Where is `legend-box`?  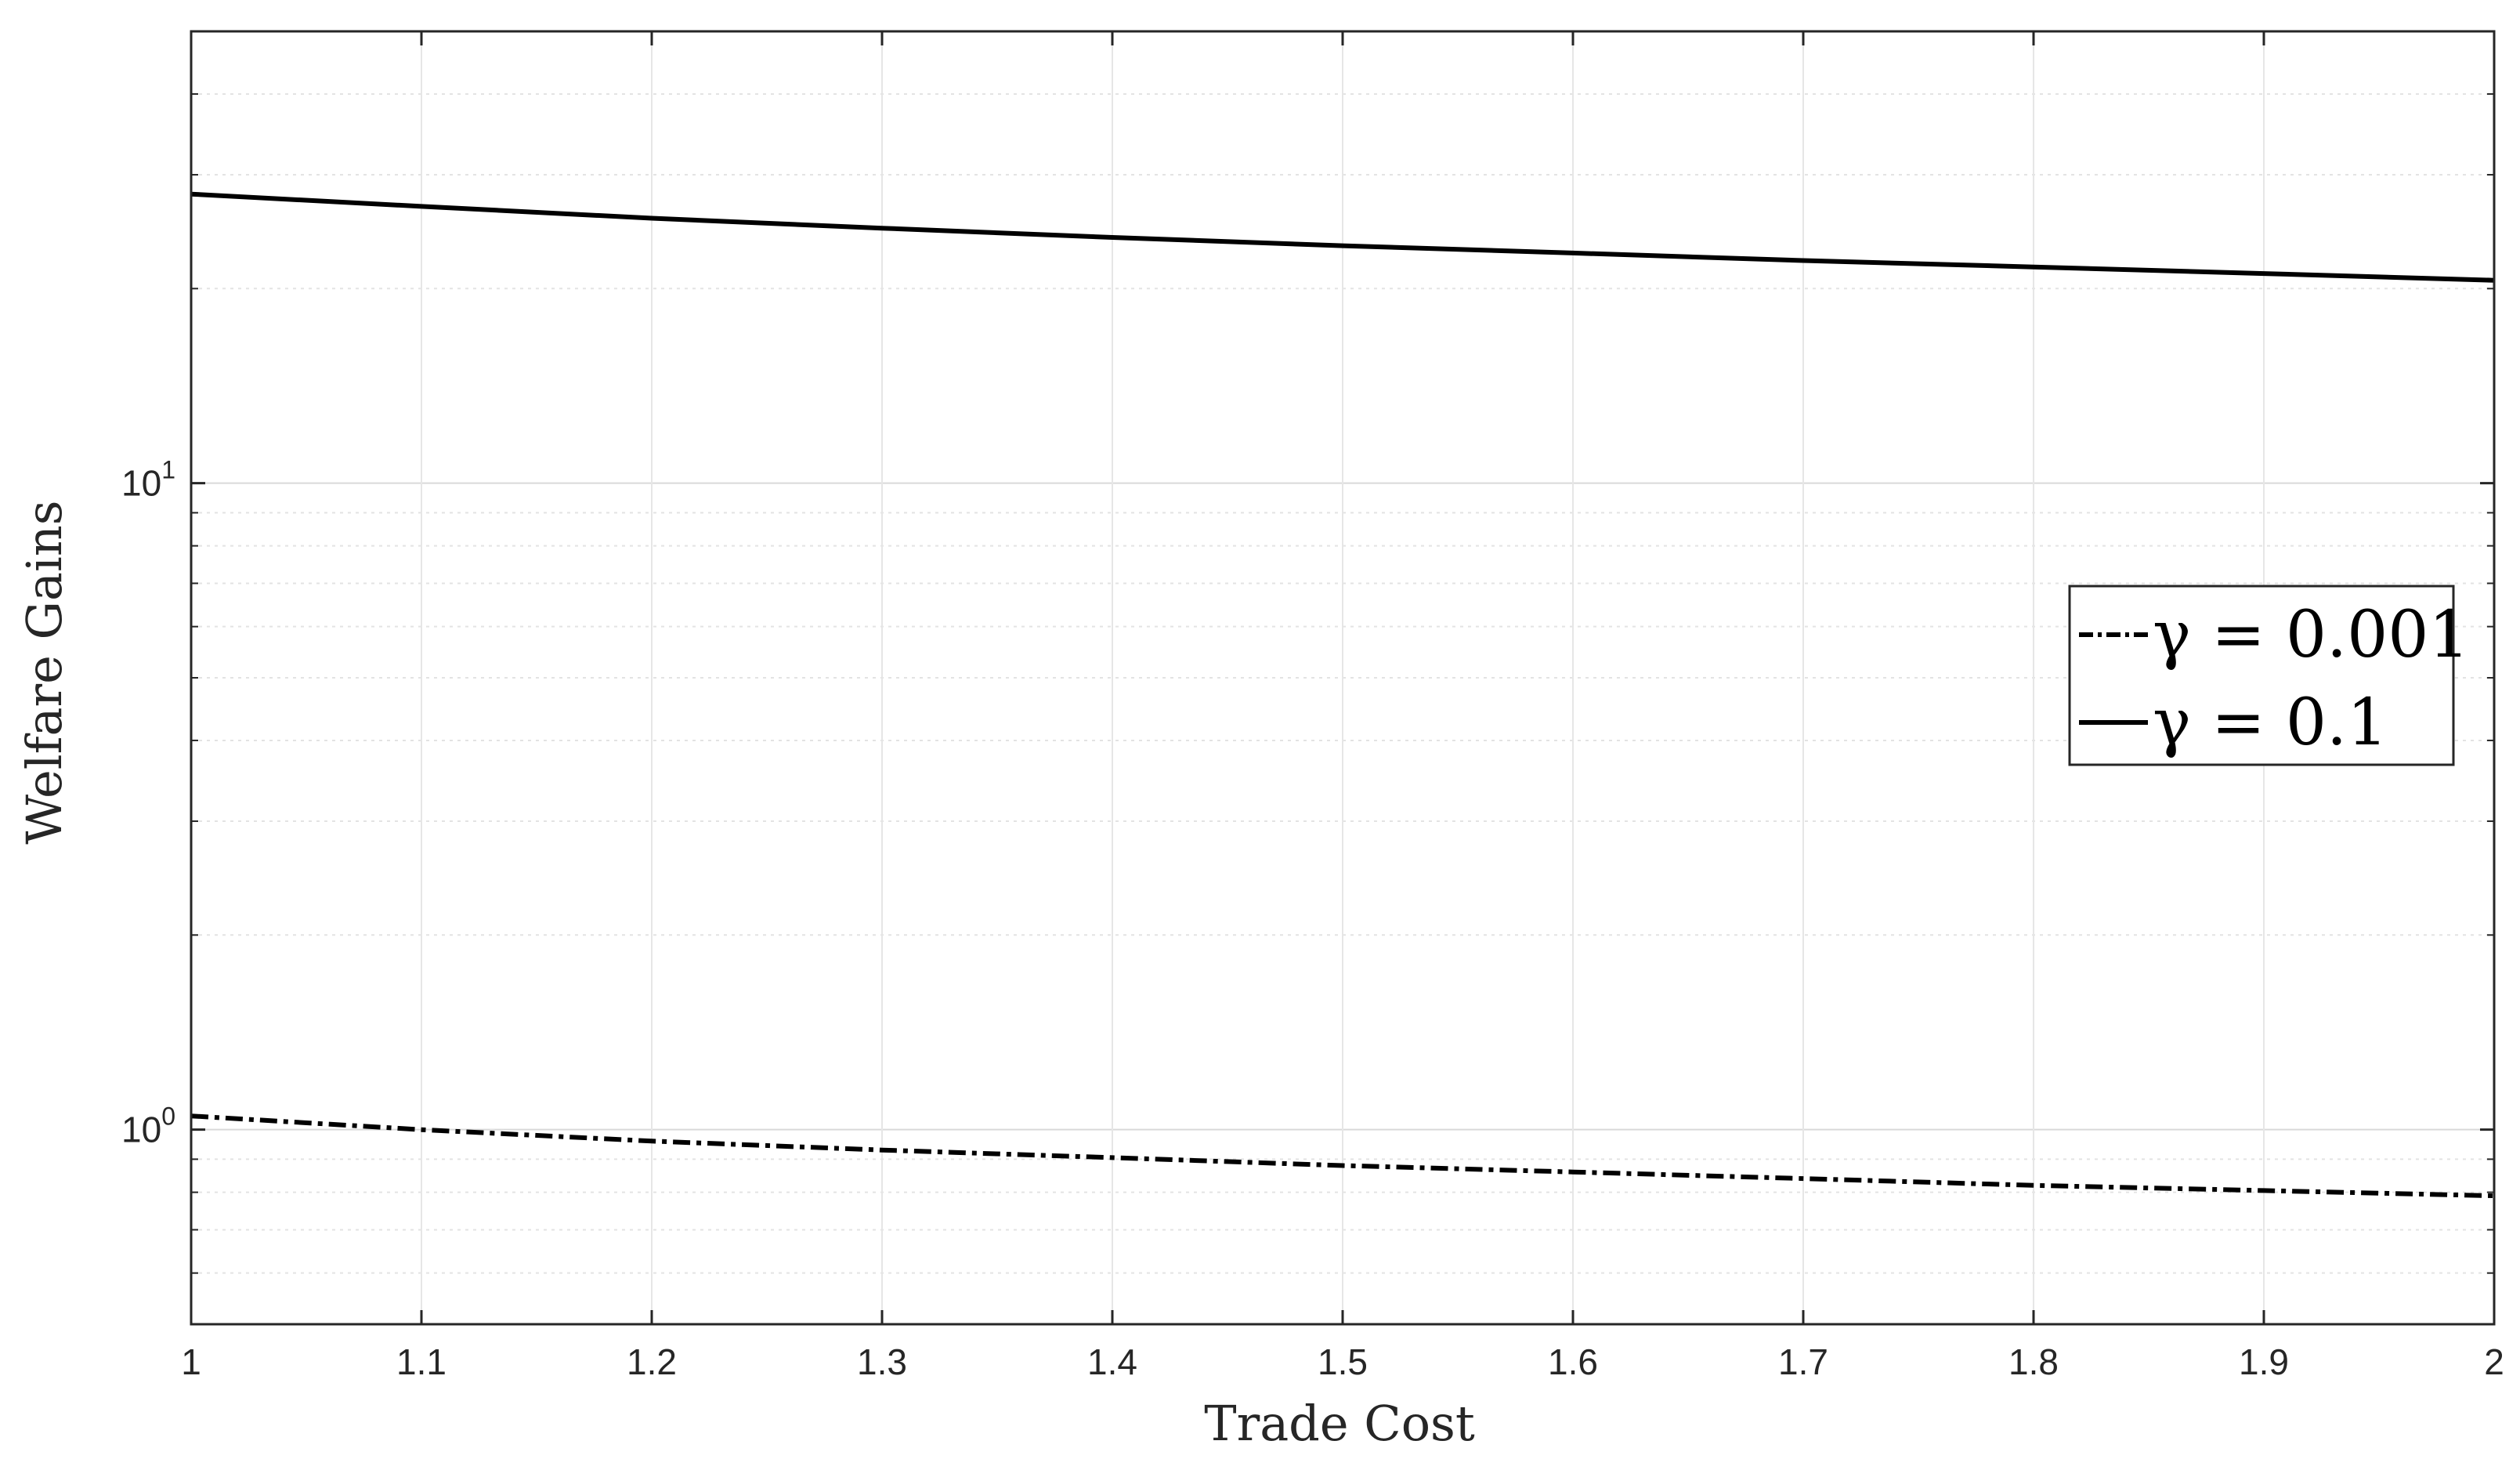
legend-box is located at coordinates (2261, 675).